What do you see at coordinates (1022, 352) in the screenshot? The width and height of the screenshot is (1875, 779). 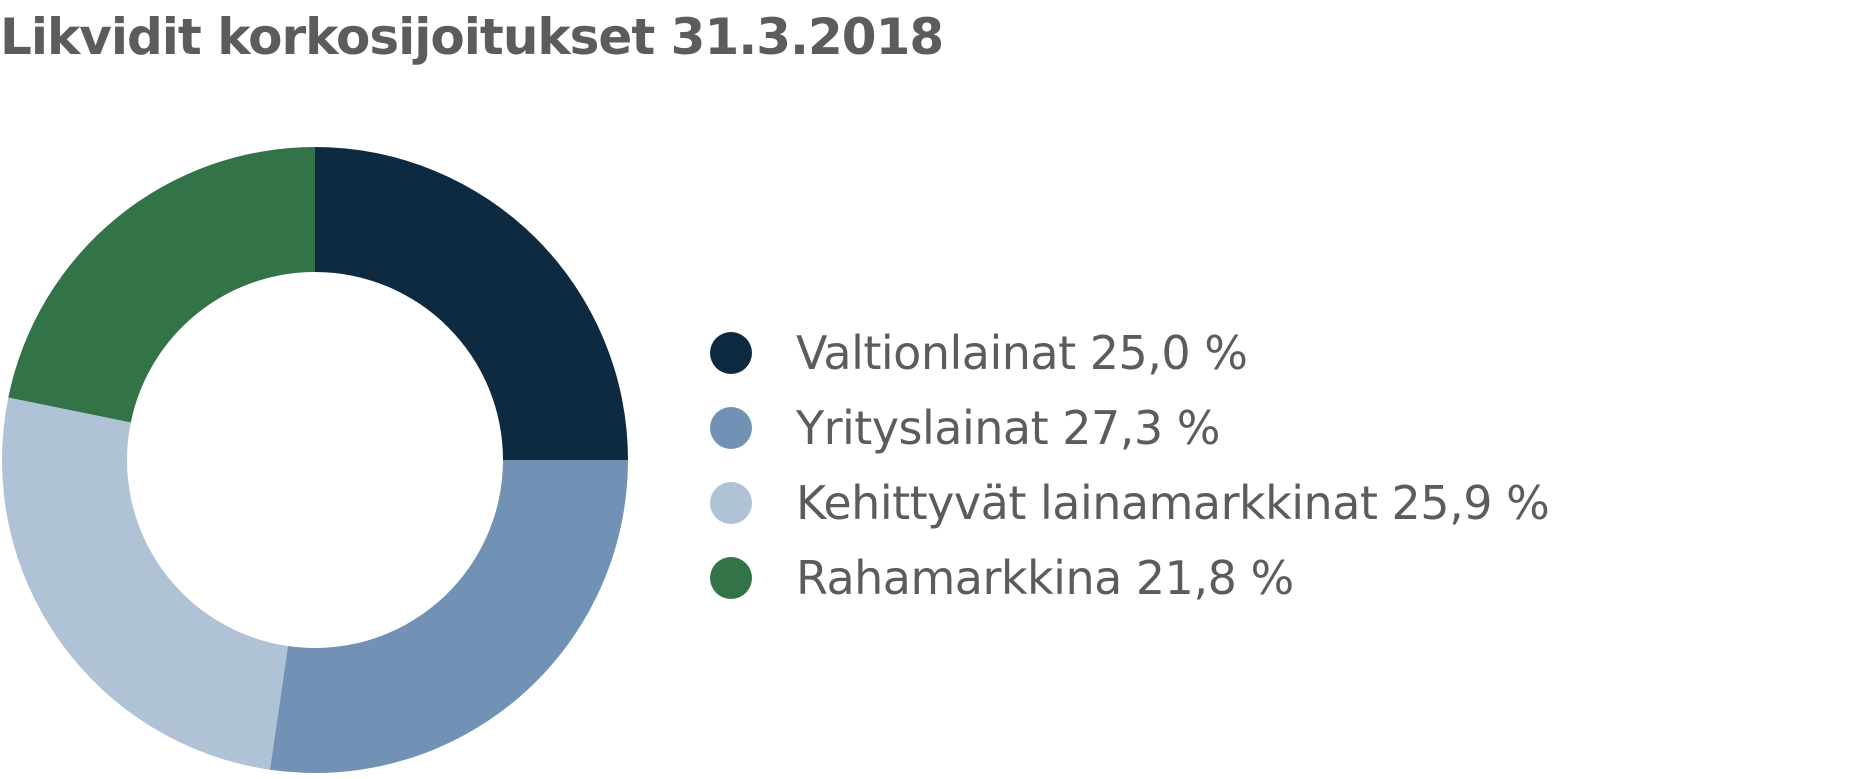 I see `legend-label: Valtionlainat 25,0 %` at bounding box center [1022, 352].